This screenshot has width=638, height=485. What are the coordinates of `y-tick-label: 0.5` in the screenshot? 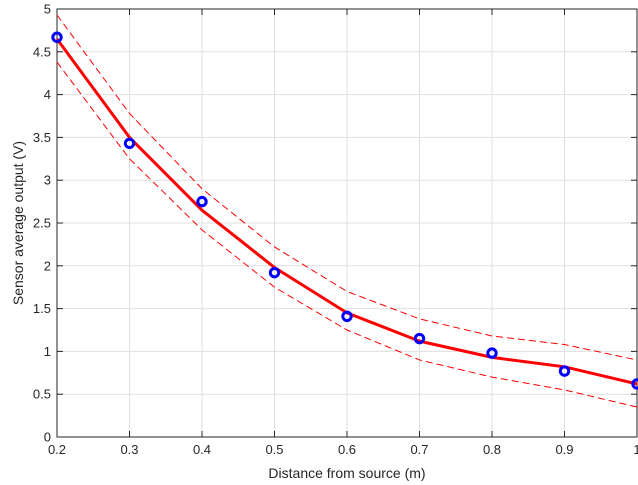 It's located at (42, 394).